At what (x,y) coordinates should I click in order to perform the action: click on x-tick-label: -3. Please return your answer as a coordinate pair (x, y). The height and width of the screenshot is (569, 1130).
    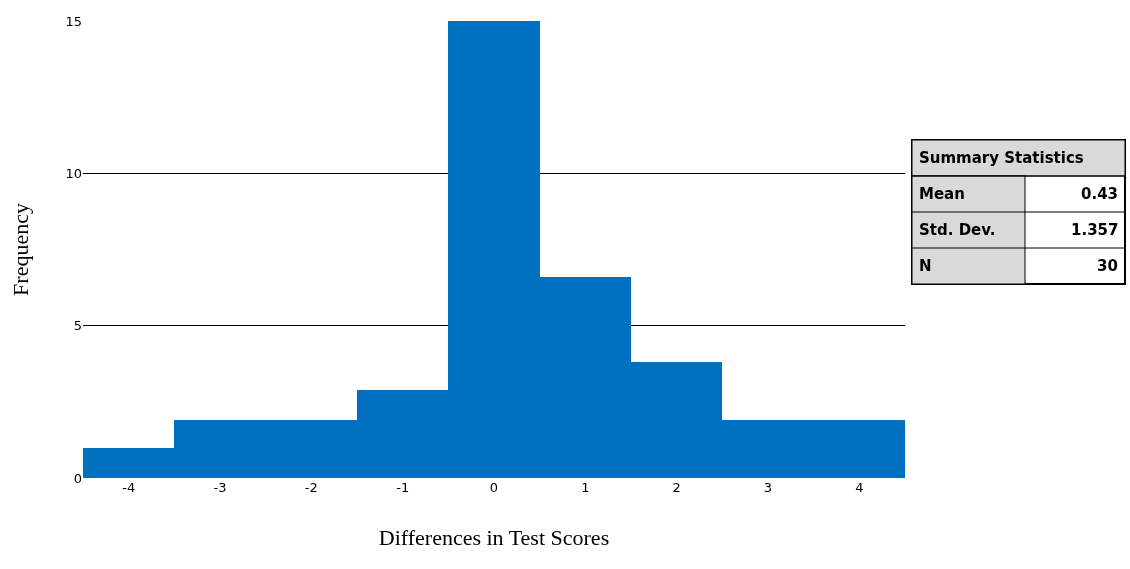
    Looking at the image, I should click on (220, 487).